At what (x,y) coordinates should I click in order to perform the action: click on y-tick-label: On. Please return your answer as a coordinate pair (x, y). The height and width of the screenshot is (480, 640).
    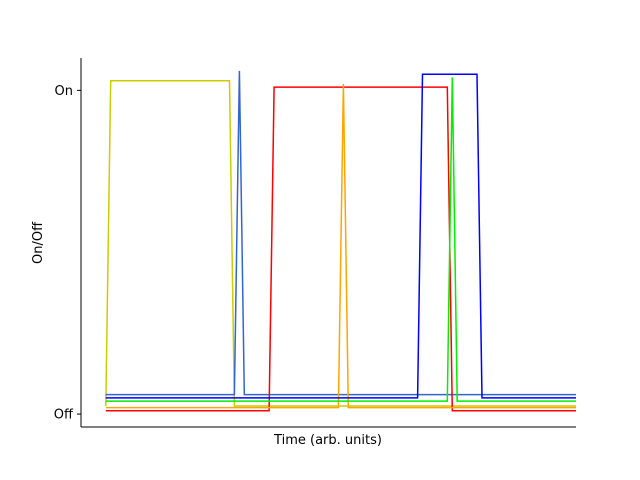
    Looking at the image, I should click on (64, 91).